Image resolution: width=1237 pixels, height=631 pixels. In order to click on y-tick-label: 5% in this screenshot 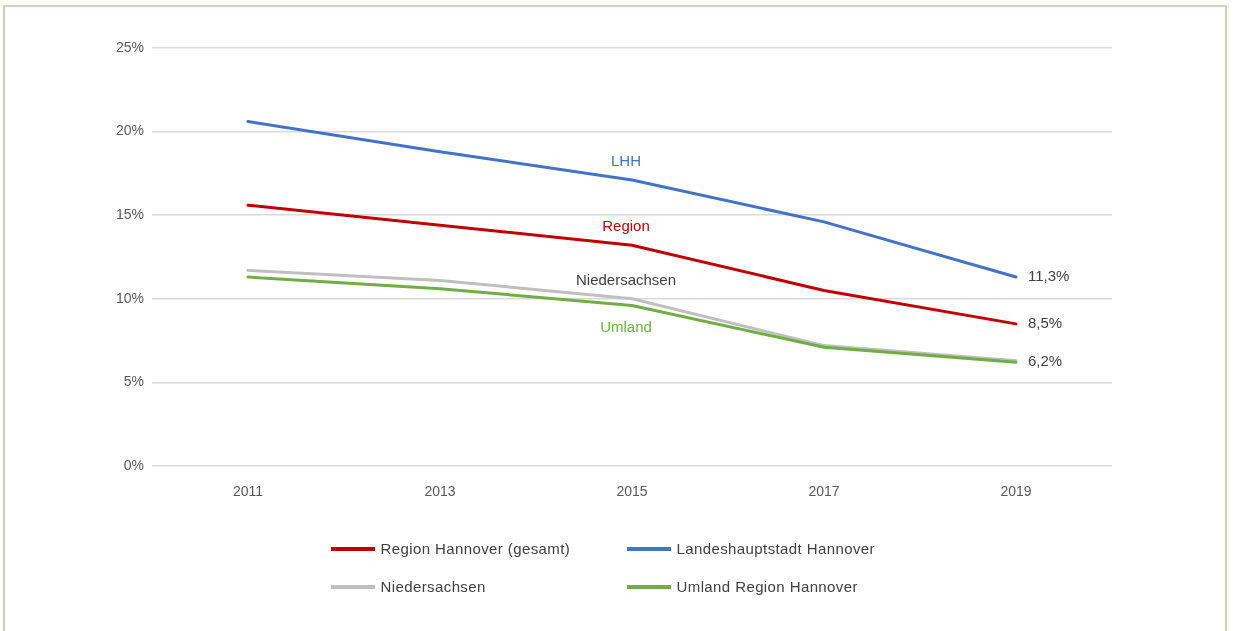, I will do `click(133, 381)`.